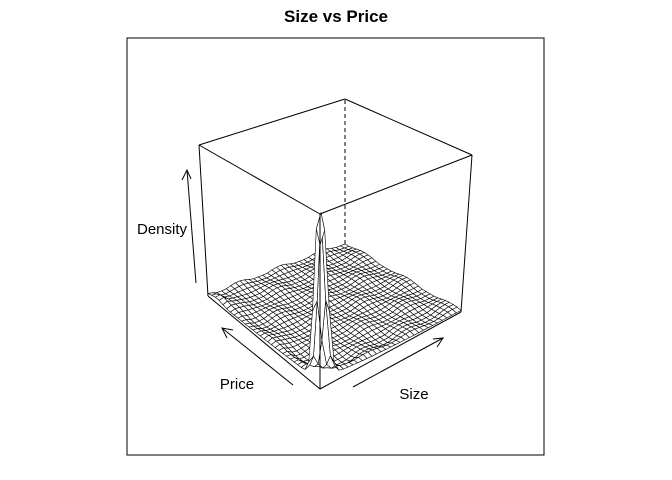 The height and width of the screenshot is (480, 672). I want to click on x-axis-label: Size, so click(413, 394).